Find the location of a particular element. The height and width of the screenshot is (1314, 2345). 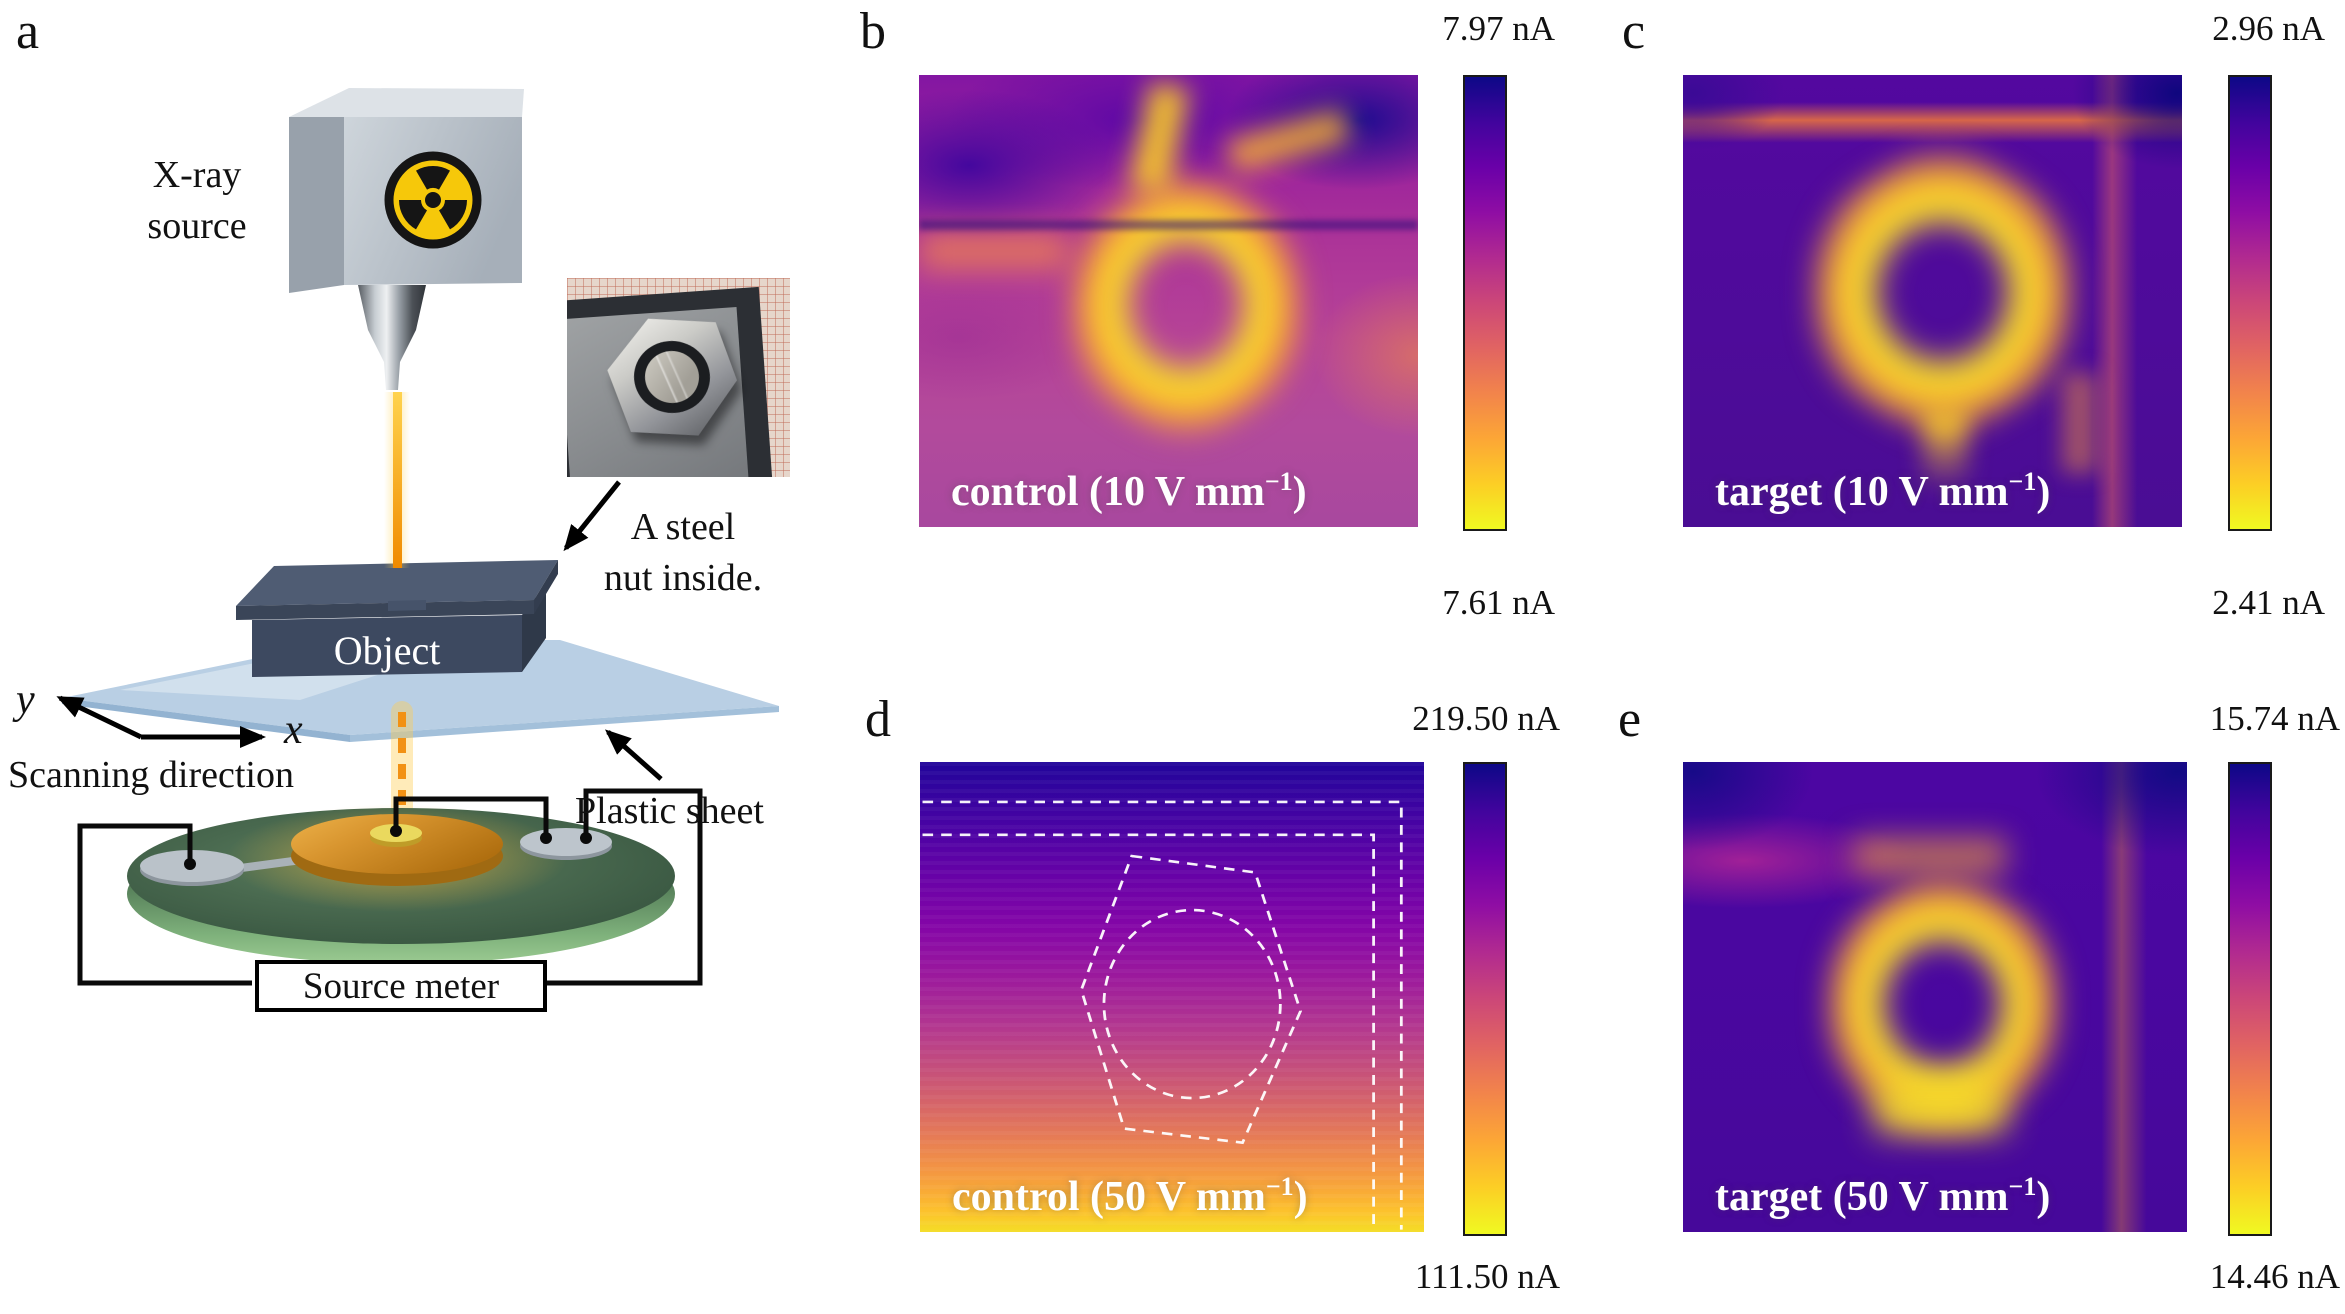

label-e-suffix: ) is located at coordinates (2043, 1197).